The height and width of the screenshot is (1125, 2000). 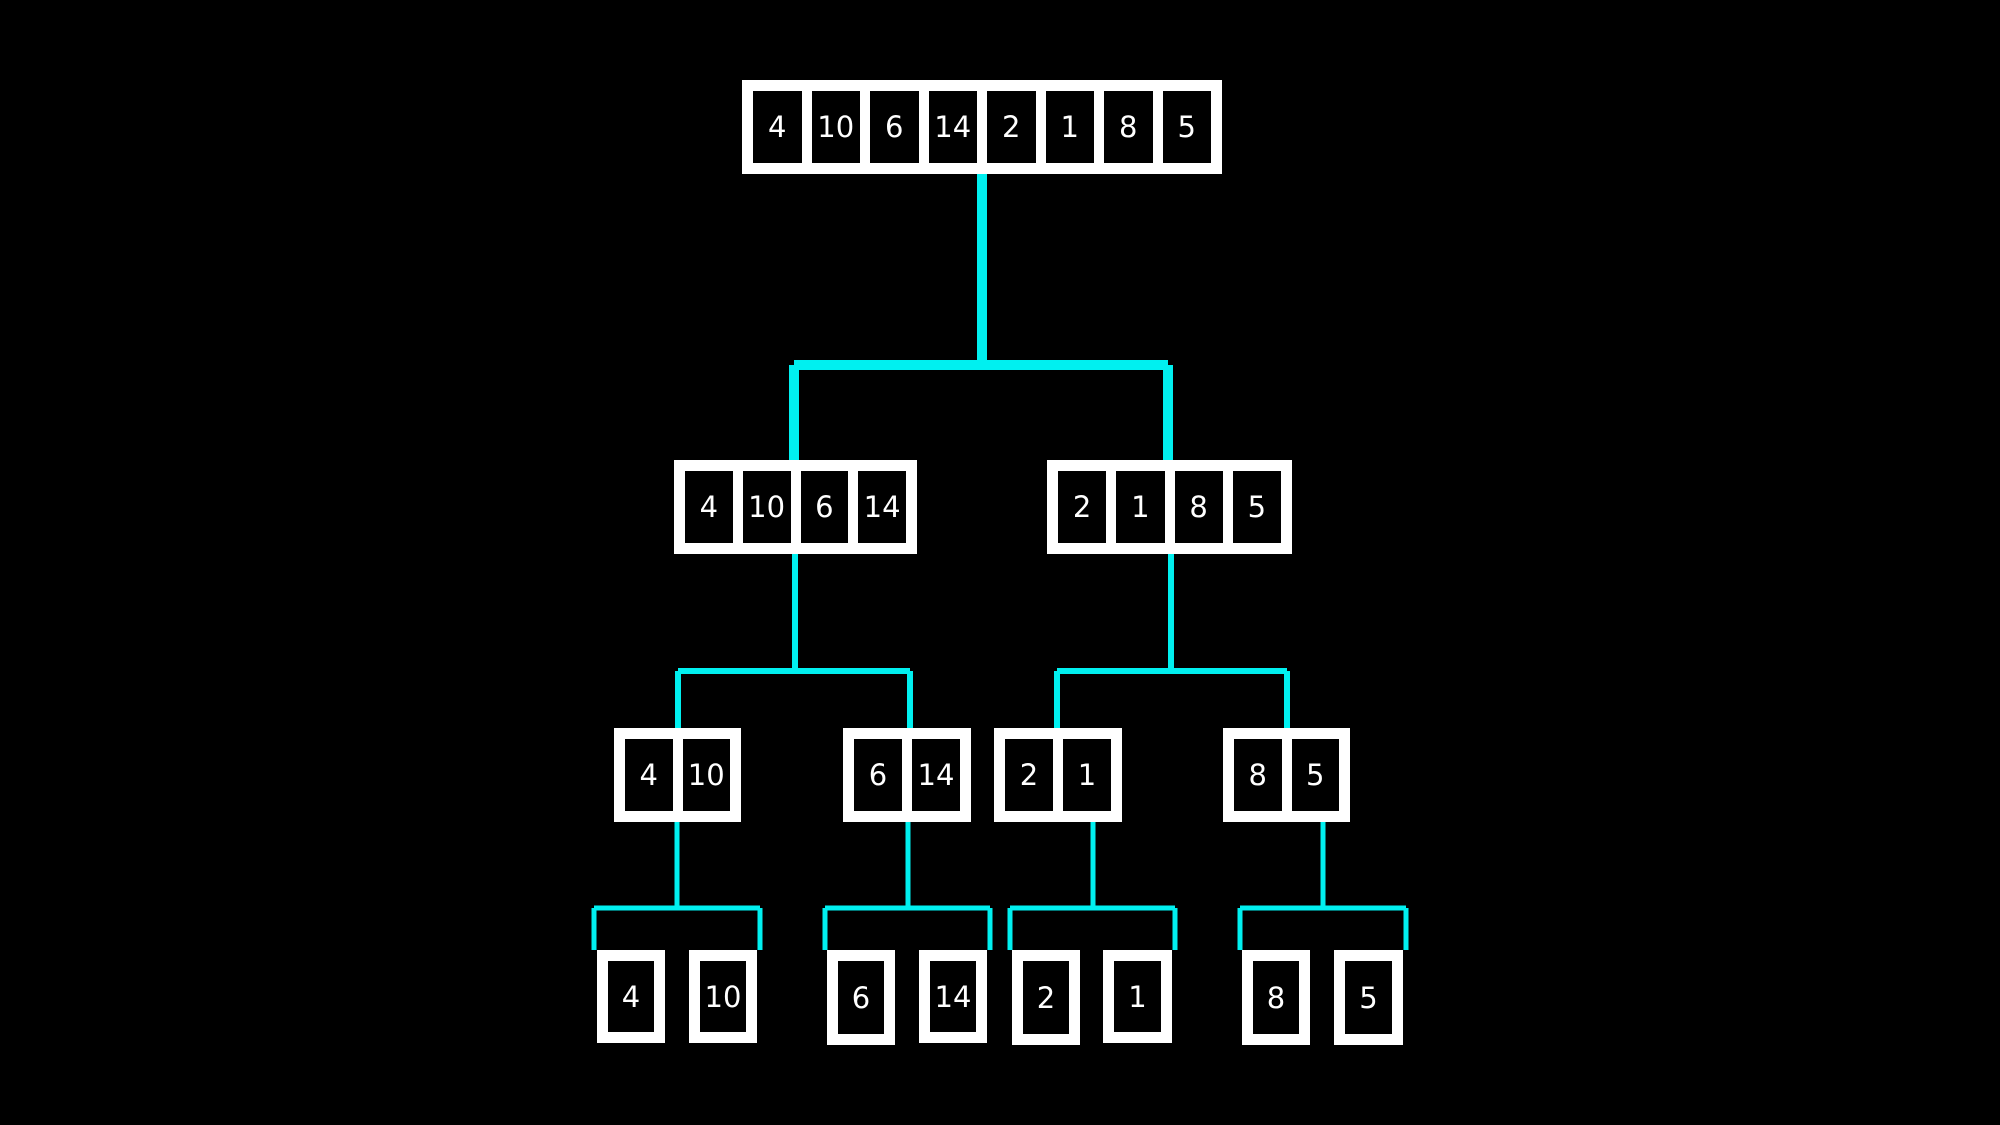 I want to click on quarter-array-3: 2 1, so click(x=1058, y=775).